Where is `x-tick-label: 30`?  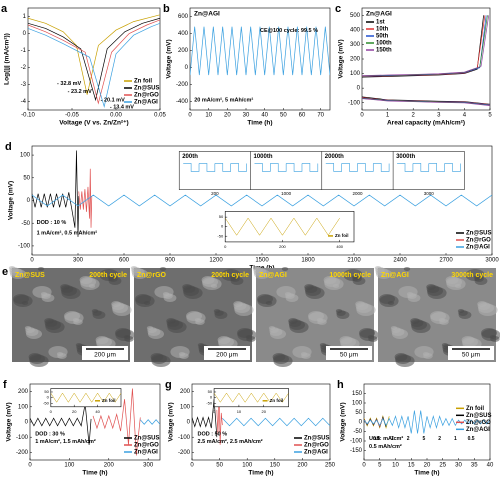 x-tick-label: 30 is located at coordinates (246, 116).